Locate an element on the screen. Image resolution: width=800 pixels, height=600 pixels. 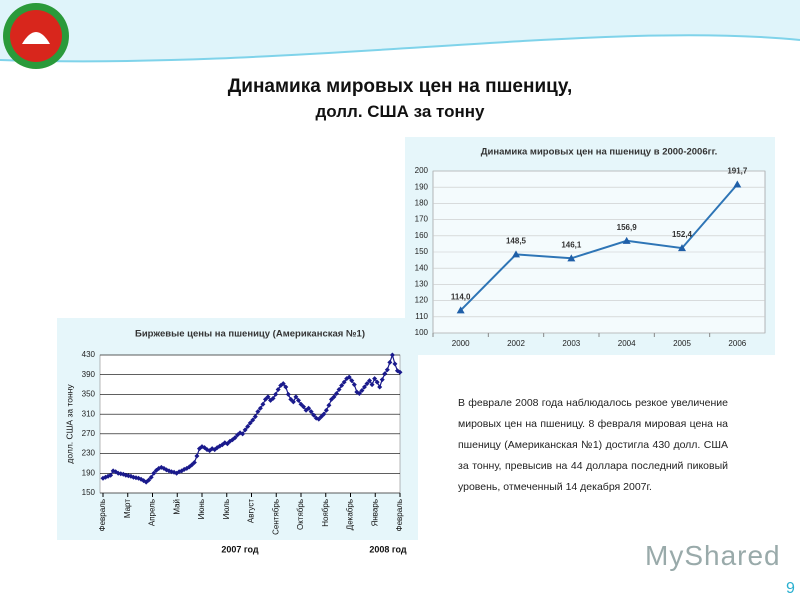
emblem-figure is located at coordinates (36, 38).